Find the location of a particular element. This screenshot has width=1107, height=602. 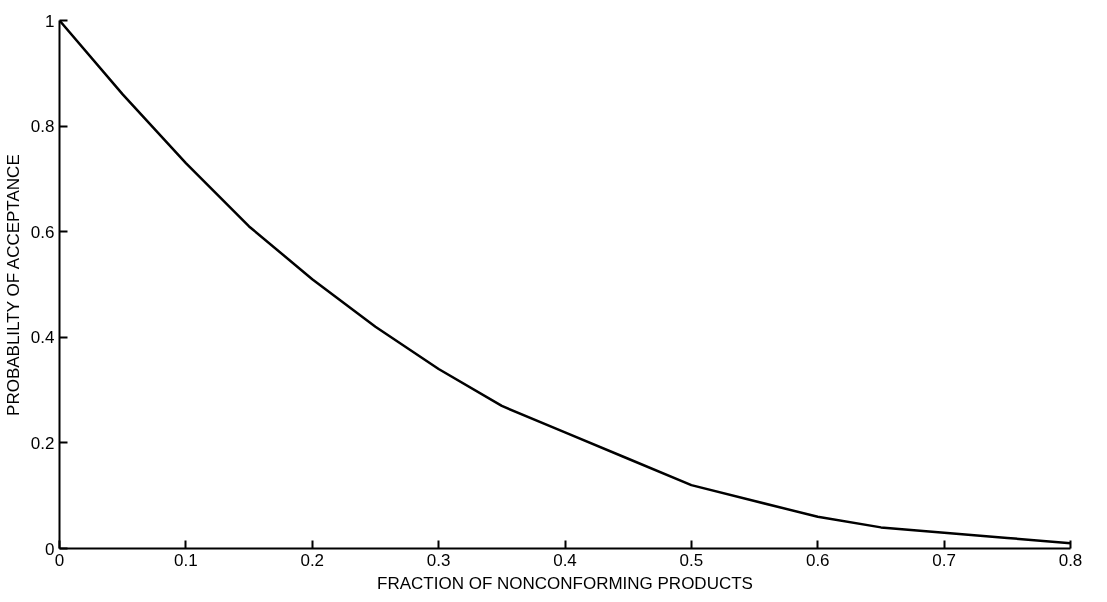

y-tick-label: 0.8 is located at coordinates (42, 127).